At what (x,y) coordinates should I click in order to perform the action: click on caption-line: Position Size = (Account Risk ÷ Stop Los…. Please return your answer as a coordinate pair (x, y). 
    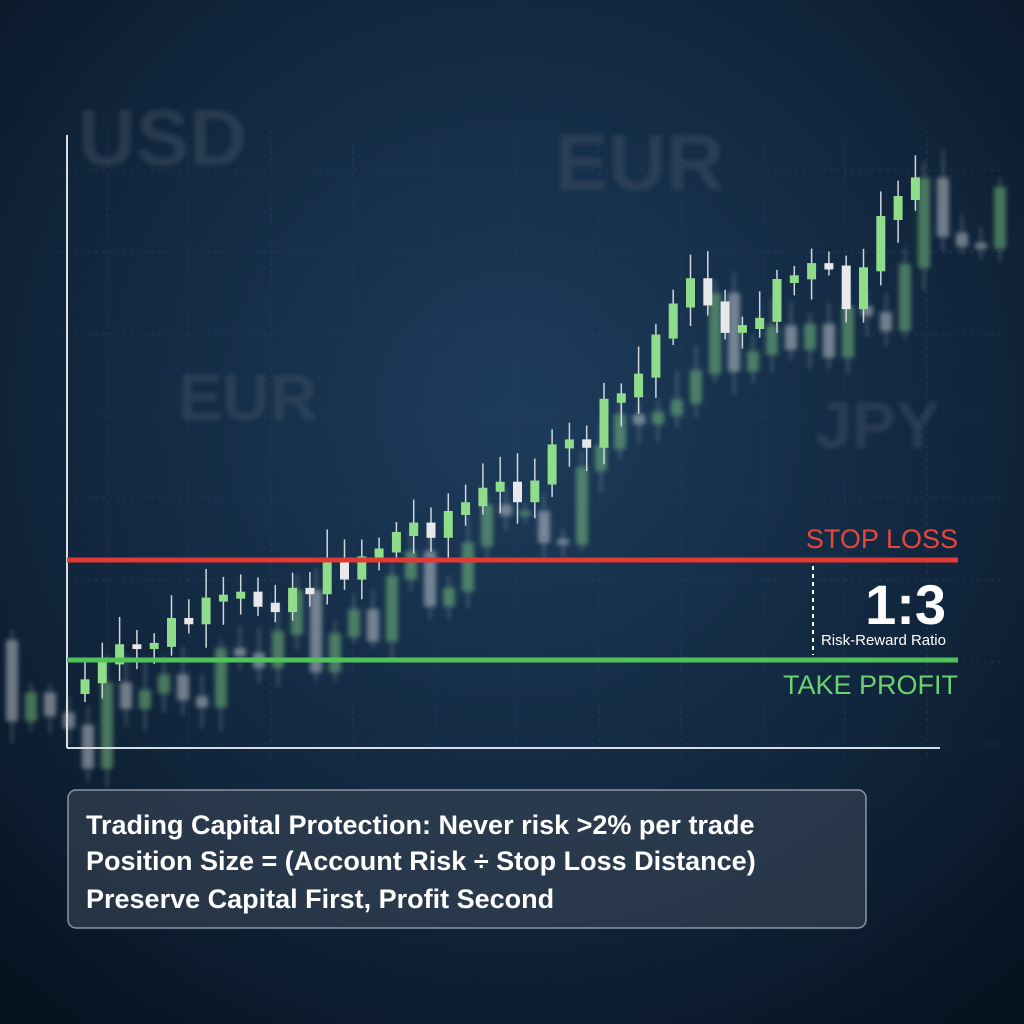
    Looking at the image, I should click on (421, 861).